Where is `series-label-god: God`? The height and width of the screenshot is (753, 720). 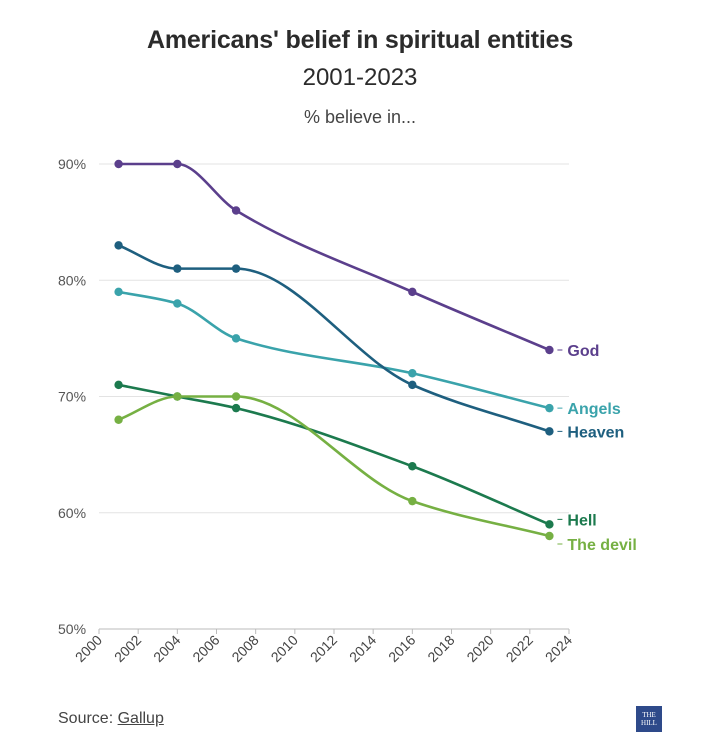
series-label-god: God is located at coordinates (583, 351).